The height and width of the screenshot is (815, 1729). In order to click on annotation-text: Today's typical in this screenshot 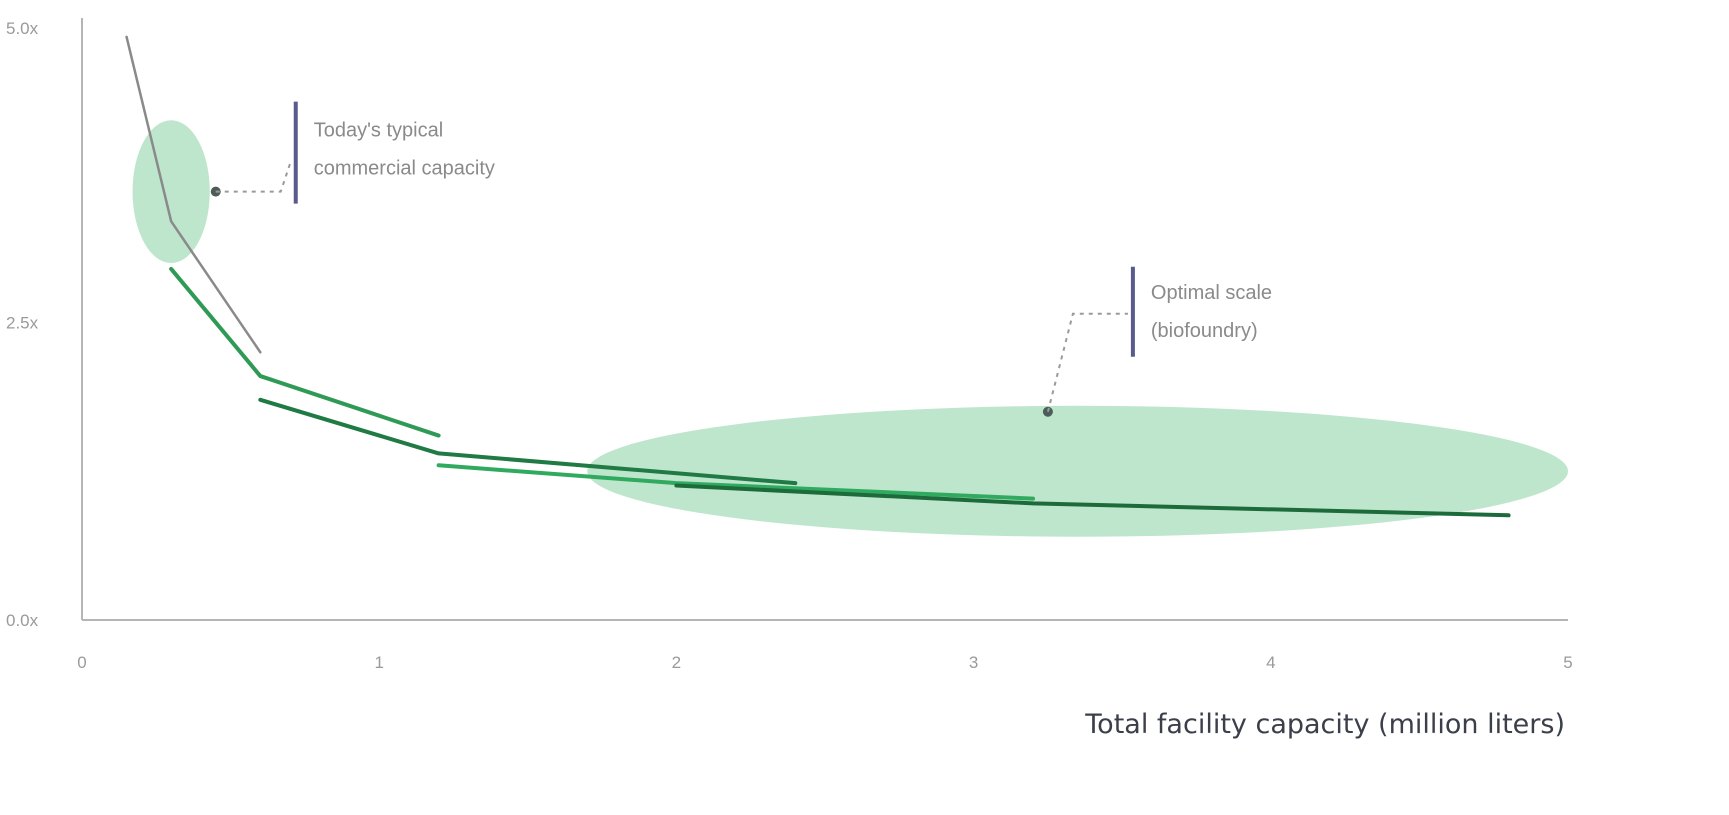, I will do `click(378, 131)`.